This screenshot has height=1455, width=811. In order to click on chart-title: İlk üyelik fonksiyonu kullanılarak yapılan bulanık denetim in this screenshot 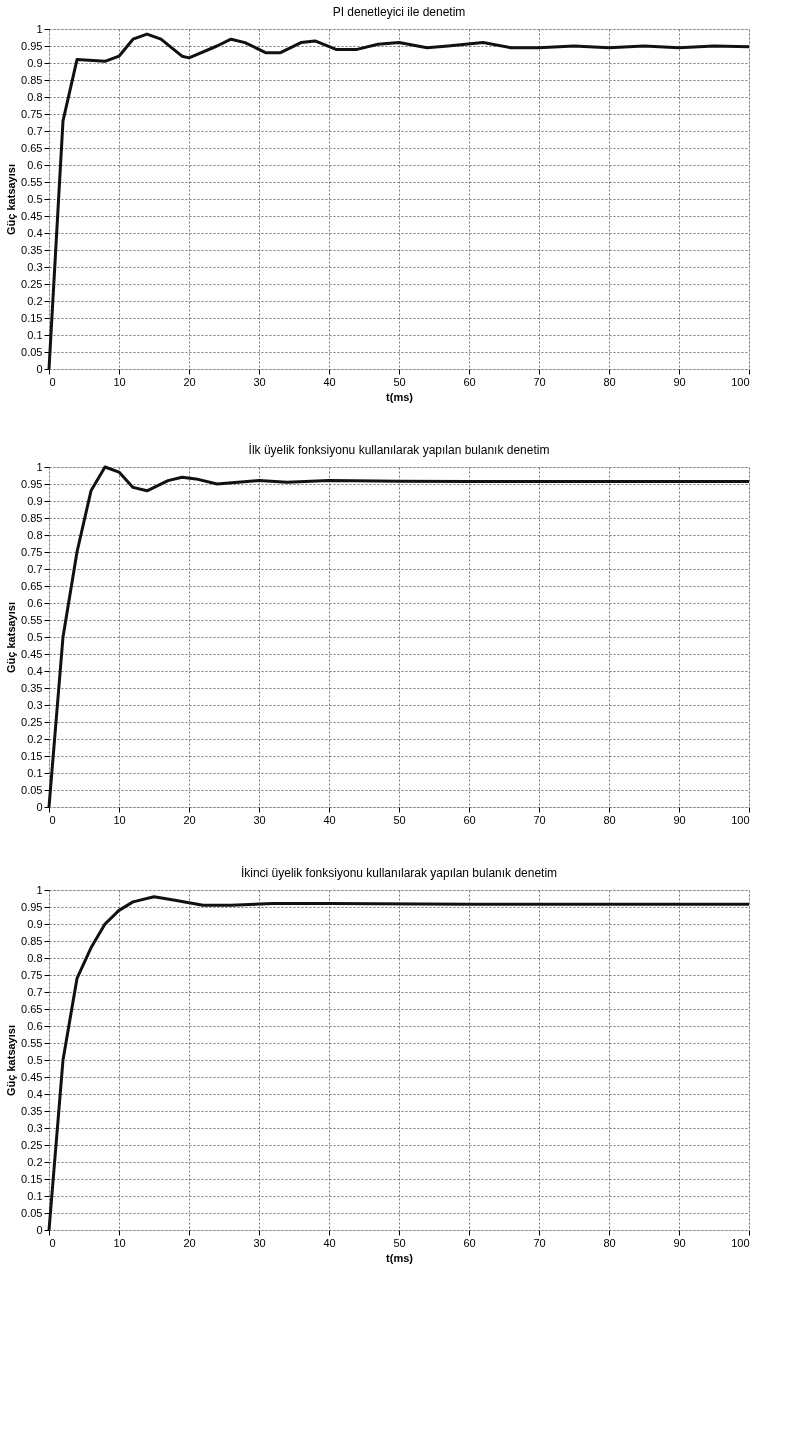, I will do `click(399, 450)`.